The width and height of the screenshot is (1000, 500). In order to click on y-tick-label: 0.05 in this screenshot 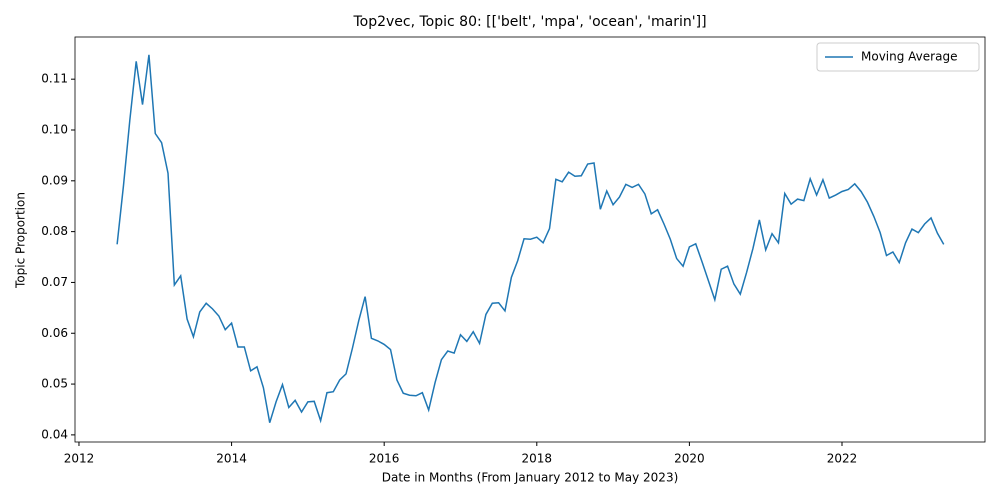, I will do `click(54, 384)`.